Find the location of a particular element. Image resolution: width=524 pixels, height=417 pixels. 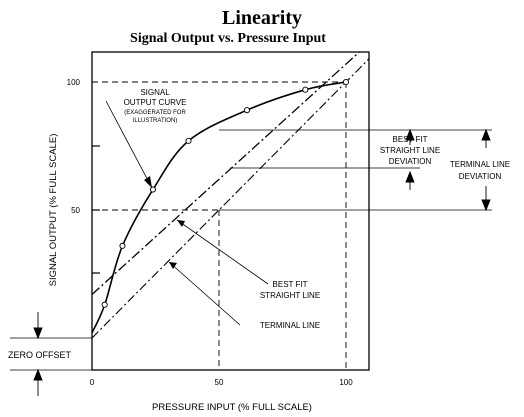

best-fit-deviation-line1: BEST FIT is located at coordinates (410, 139).